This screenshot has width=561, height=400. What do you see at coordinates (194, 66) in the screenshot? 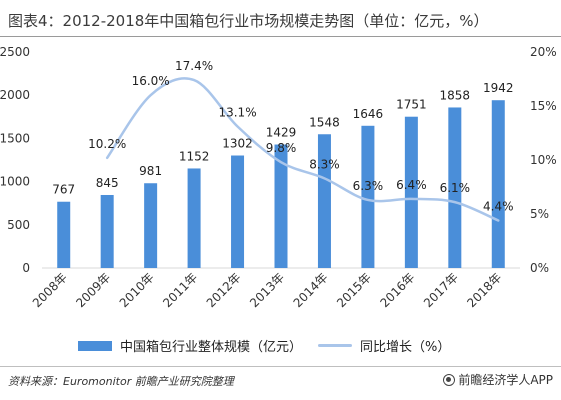
I see `line-value-label: 17.4%` at bounding box center [194, 66].